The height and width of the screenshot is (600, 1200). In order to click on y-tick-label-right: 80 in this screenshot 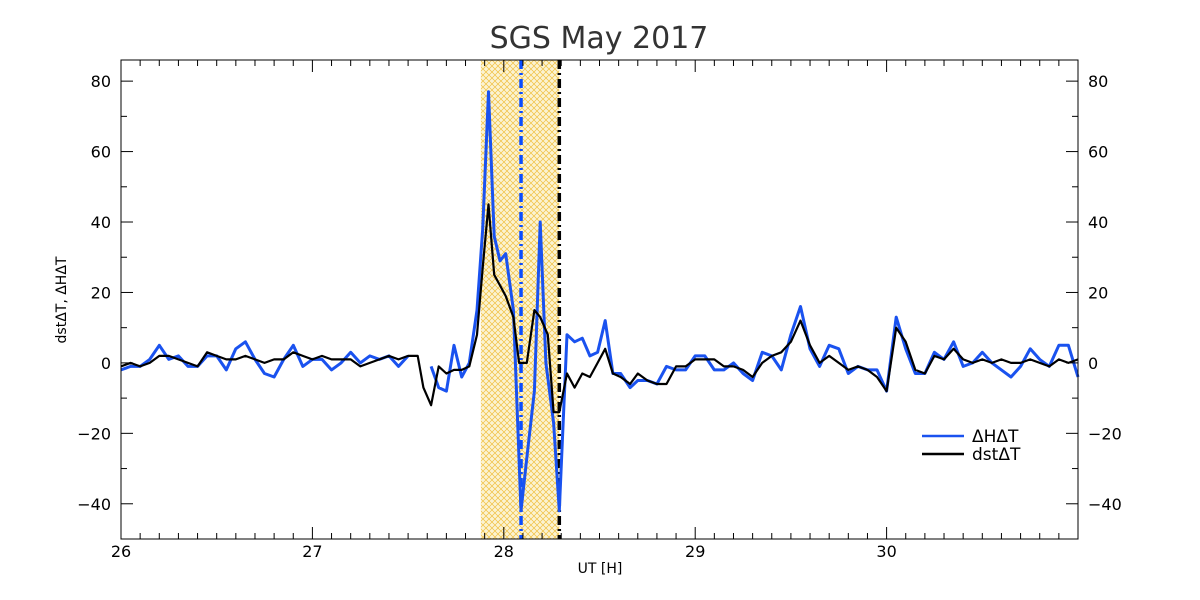, I will do `click(1098, 81)`.